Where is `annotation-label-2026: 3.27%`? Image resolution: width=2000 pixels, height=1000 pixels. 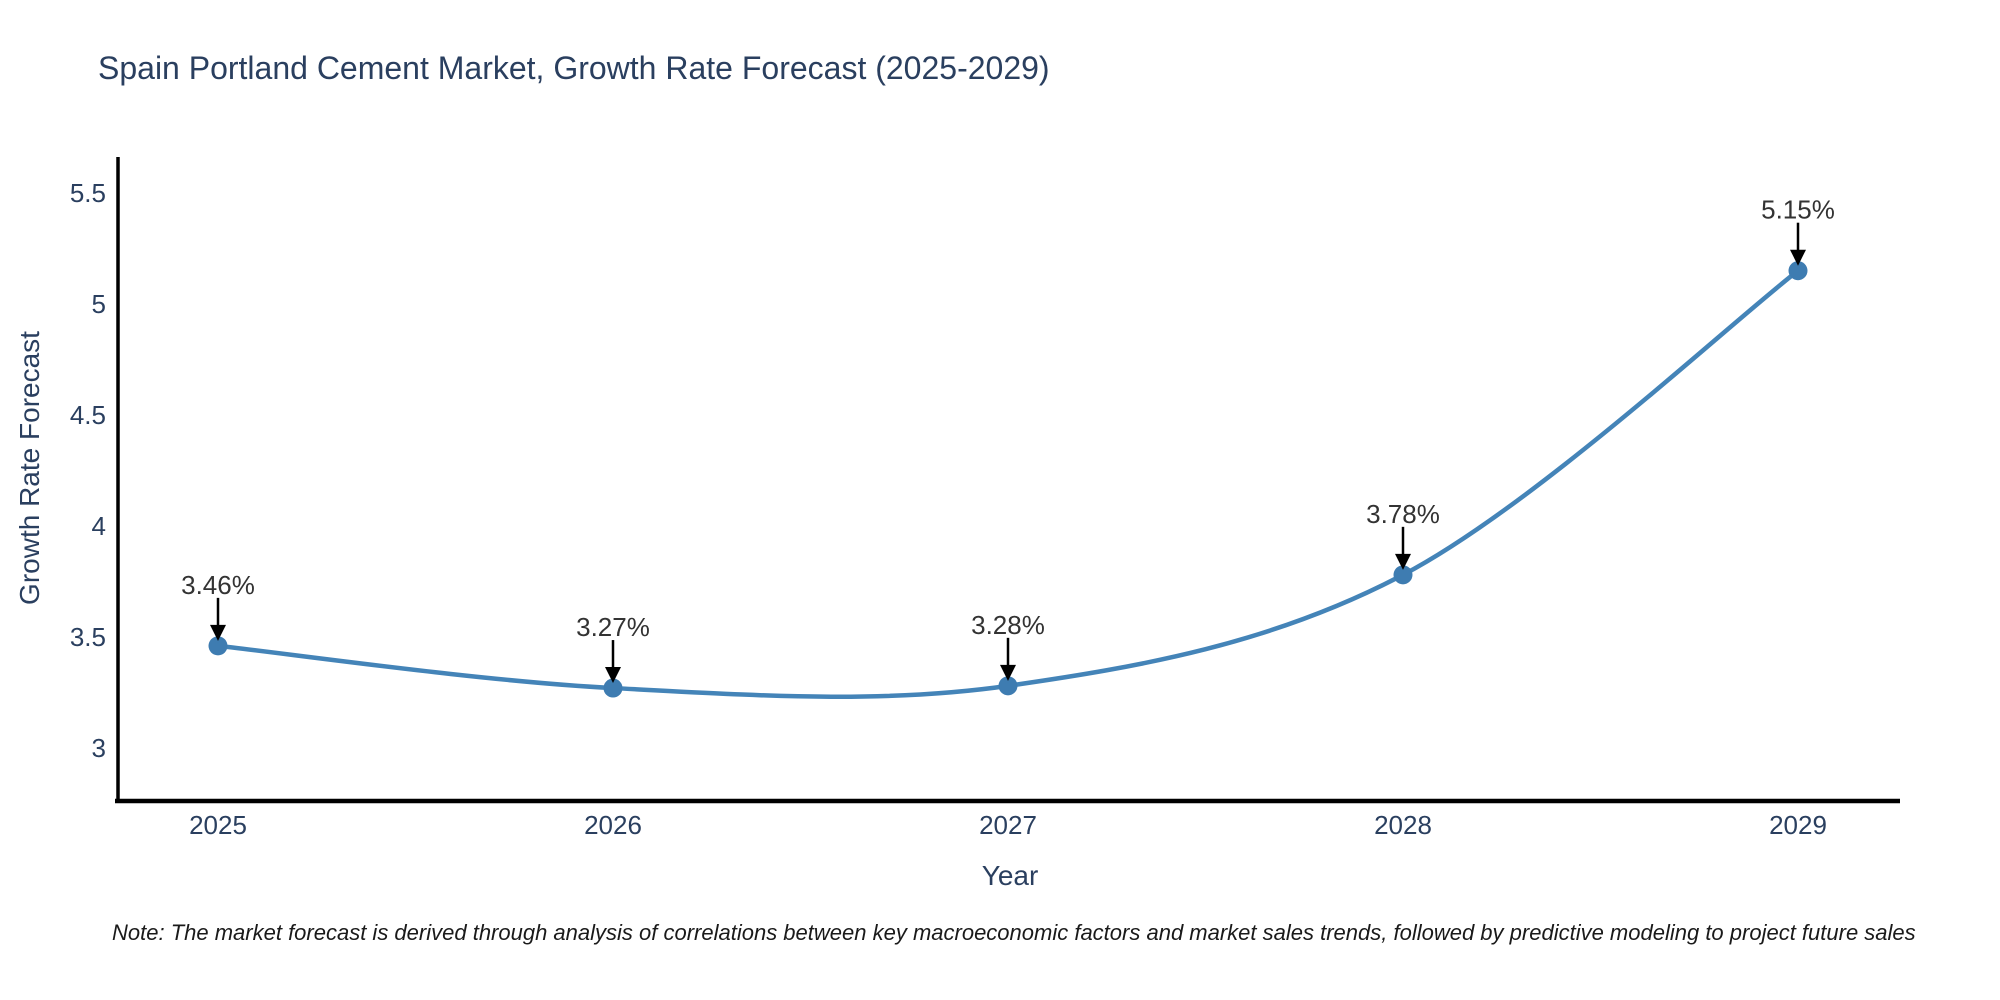 annotation-label-2026: 3.27% is located at coordinates (613, 627).